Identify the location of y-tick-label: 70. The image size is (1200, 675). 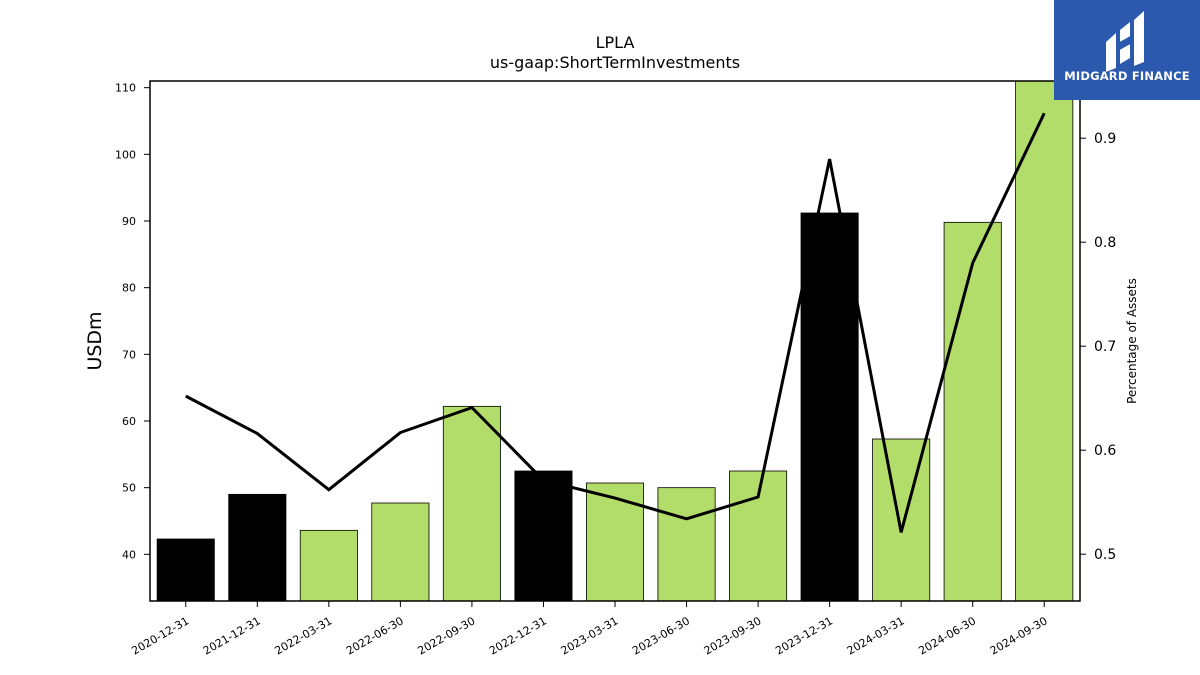
(129, 354).